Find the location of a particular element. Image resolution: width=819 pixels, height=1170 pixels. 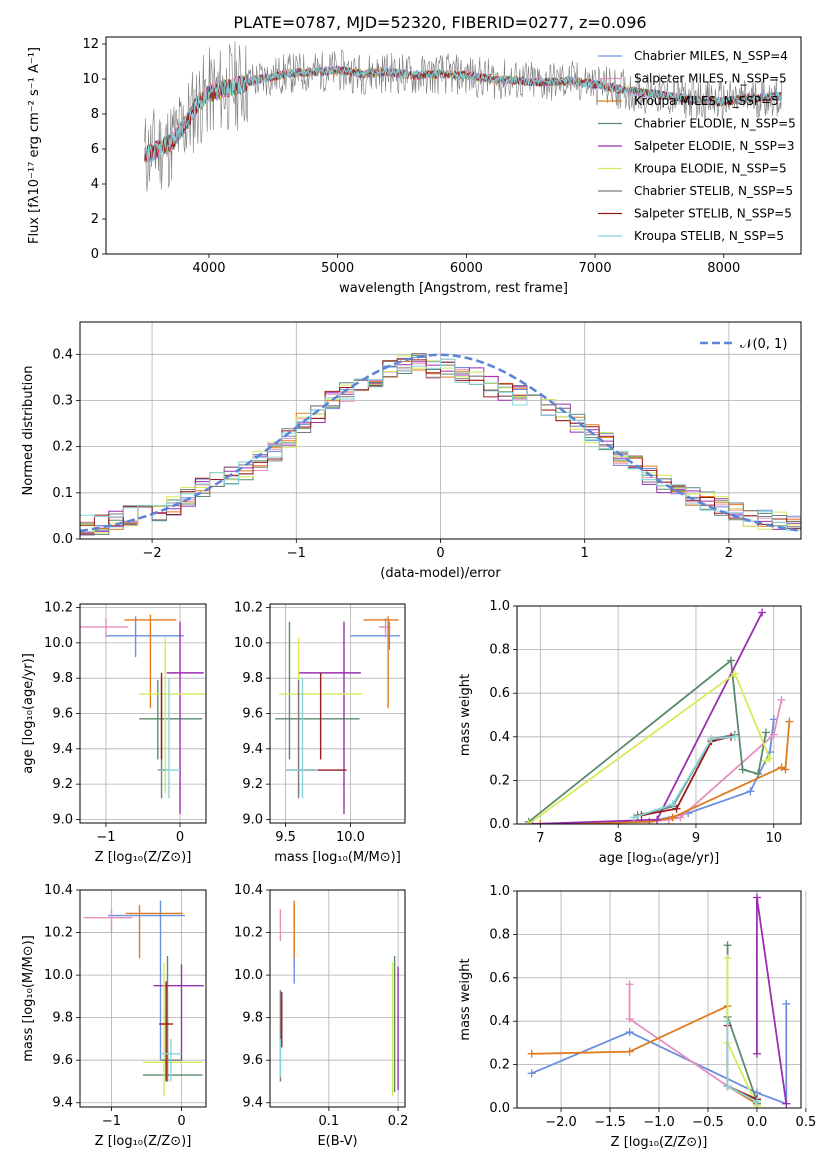

residuals-marks is located at coordinates (440, 444).